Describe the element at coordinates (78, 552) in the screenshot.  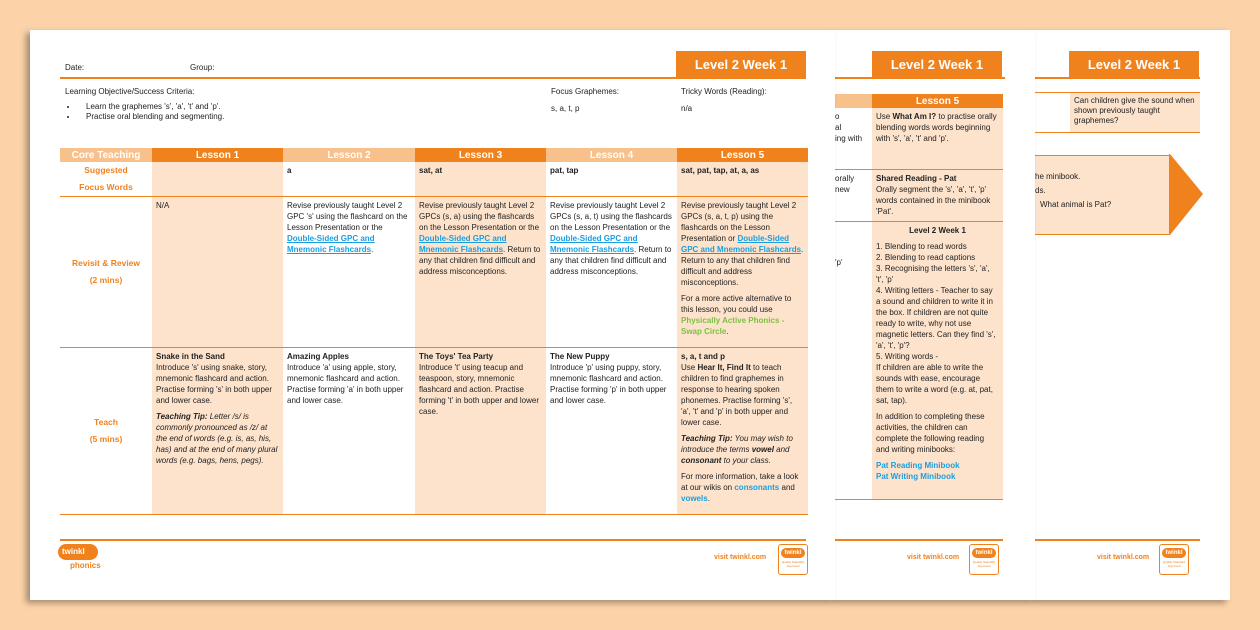
I see `logo-cloud: twinkl` at that location.